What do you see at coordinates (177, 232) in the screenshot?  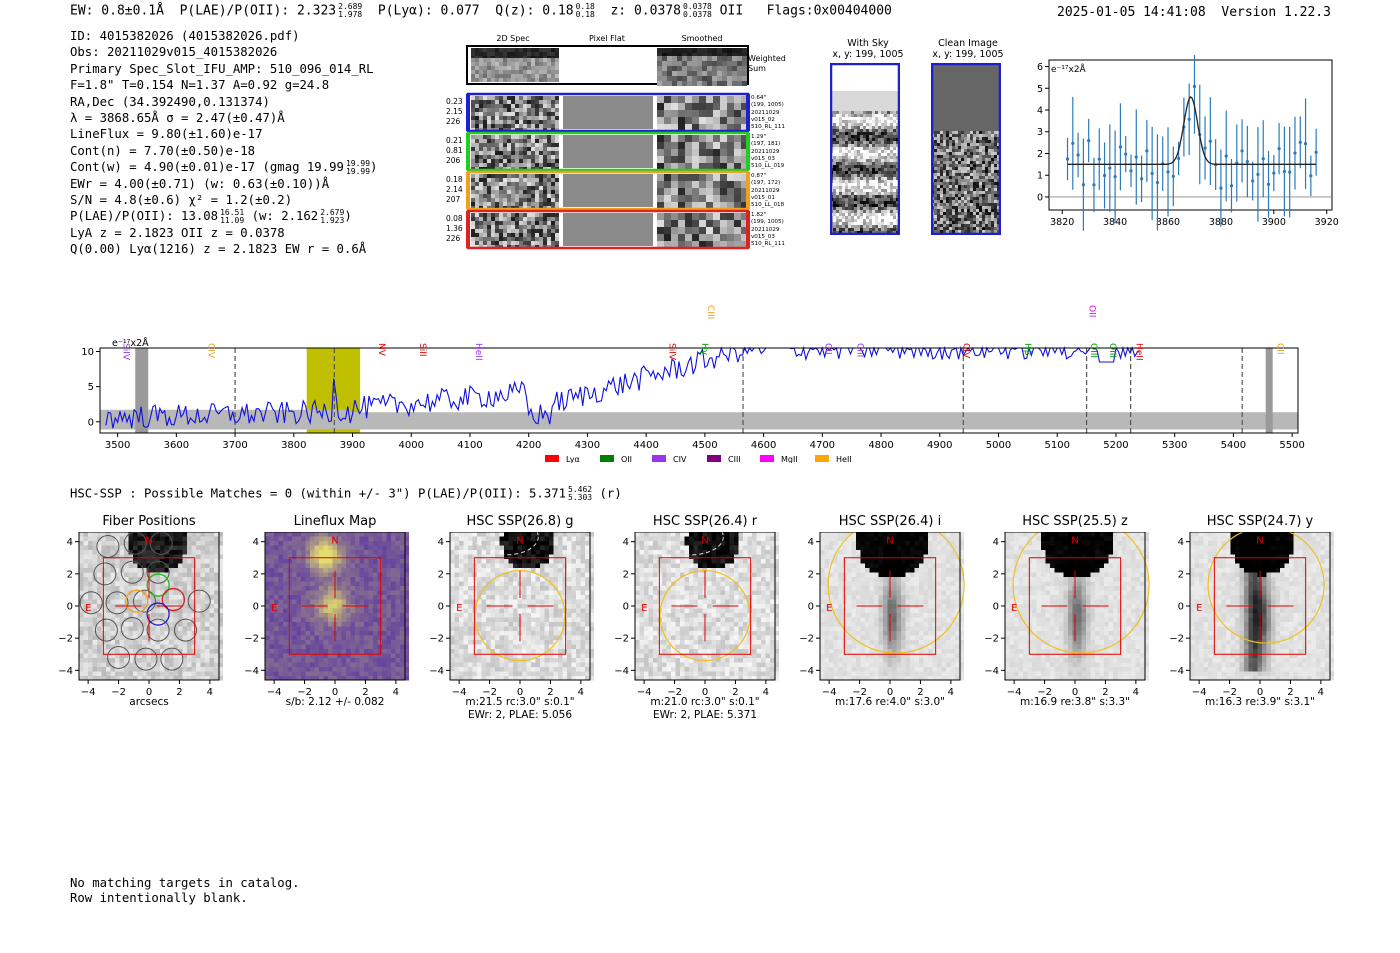 I see `info-lya: LyA z = 2.1823 OII z = 0.0378` at bounding box center [177, 232].